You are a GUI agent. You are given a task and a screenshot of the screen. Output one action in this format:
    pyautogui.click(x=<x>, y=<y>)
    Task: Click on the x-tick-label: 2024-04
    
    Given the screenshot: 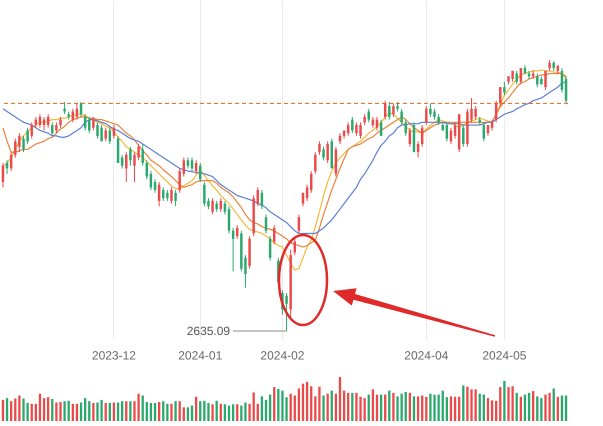 What is the action you would take?
    pyautogui.click(x=426, y=355)
    